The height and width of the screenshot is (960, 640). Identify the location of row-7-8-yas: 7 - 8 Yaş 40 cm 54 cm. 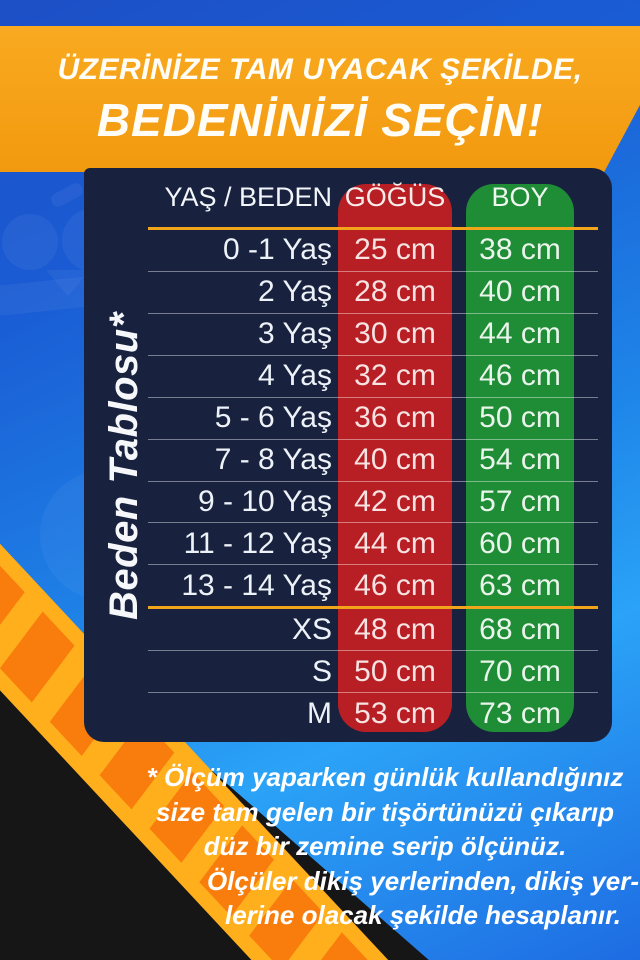
(373, 459).